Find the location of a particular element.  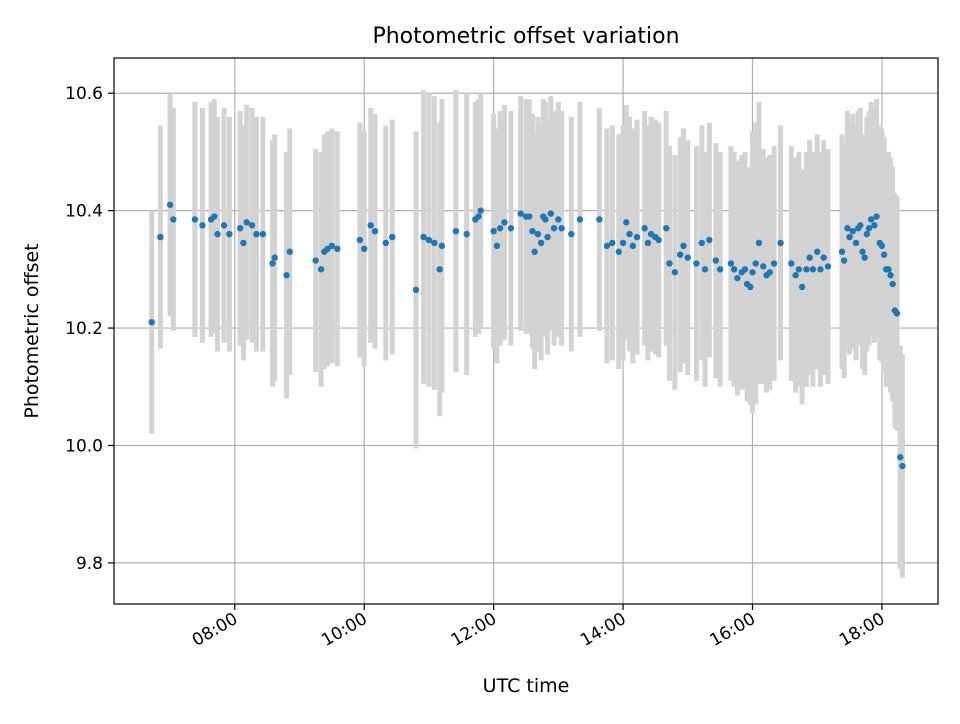

y-tick-label: 10.4 is located at coordinates (84, 212).